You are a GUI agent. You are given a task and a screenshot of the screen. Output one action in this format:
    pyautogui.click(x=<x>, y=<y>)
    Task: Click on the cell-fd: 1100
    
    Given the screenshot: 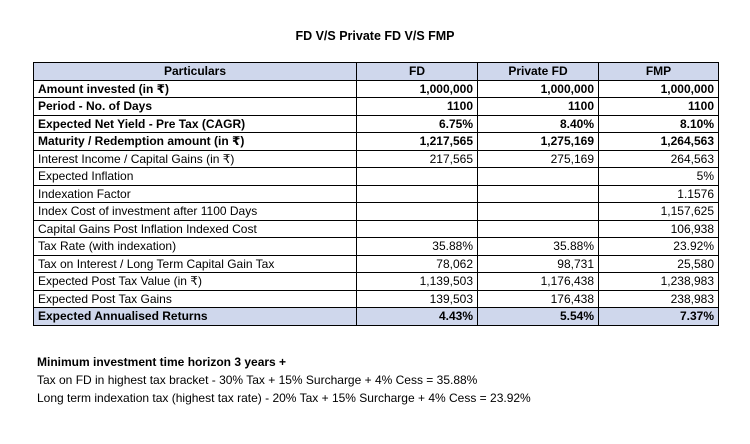 What is the action you would take?
    pyautogui.click(x=417, y=106)
    